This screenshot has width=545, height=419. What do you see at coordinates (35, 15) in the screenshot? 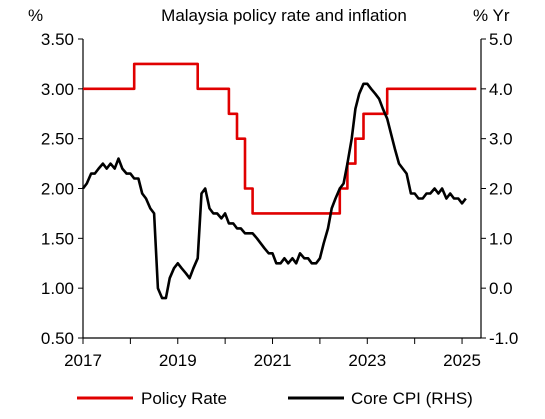
I see `left-axis-unit: %` at bounding box center [35, 15].